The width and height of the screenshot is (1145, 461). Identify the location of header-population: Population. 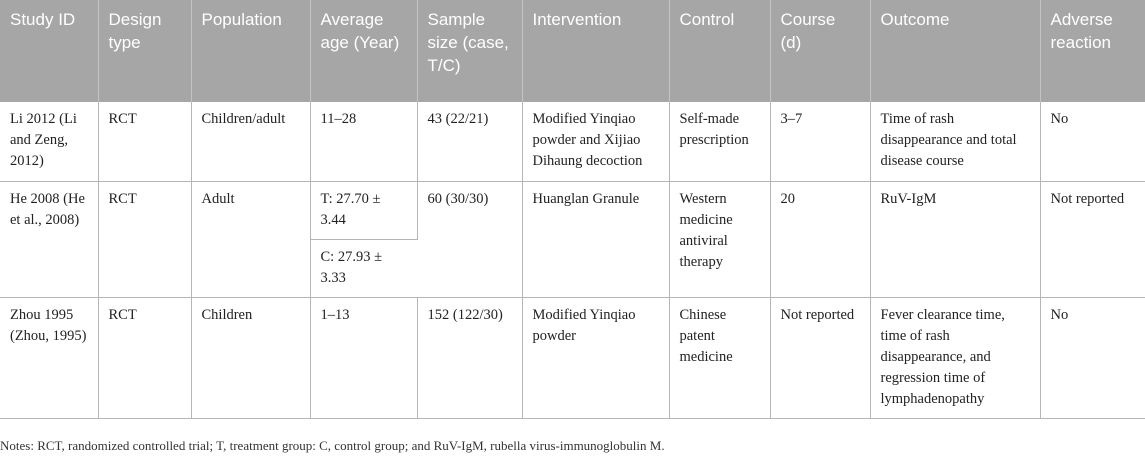
(251, 51).